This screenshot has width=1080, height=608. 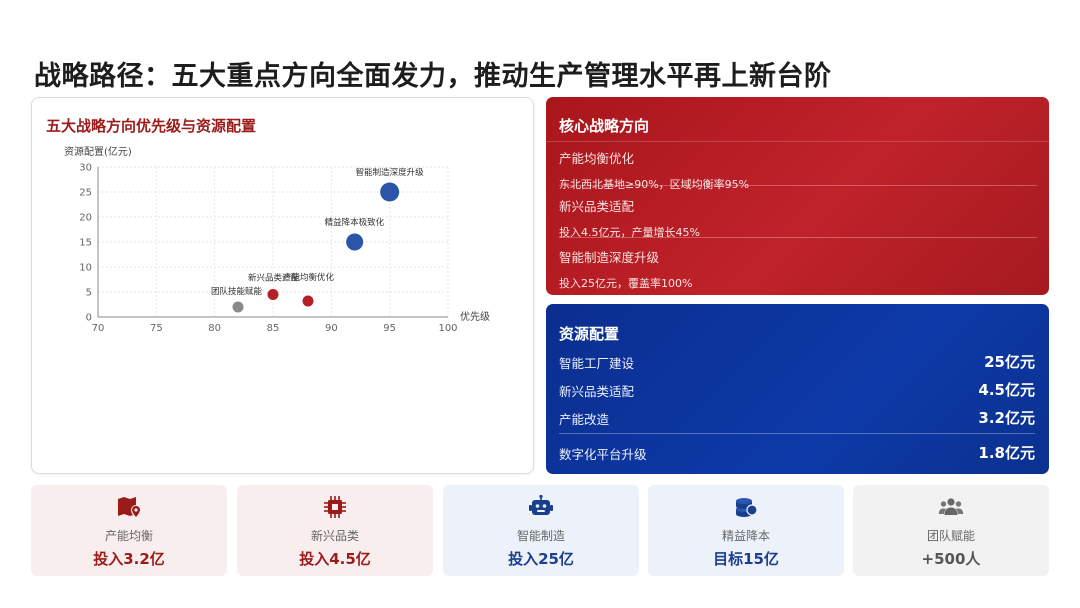 What do you see at coordinates (654, 184) in the screenshot?
I see `core-item-desc: 东北西北基地≥90%，区域均衡率95%` at bounding box center [654, 184].